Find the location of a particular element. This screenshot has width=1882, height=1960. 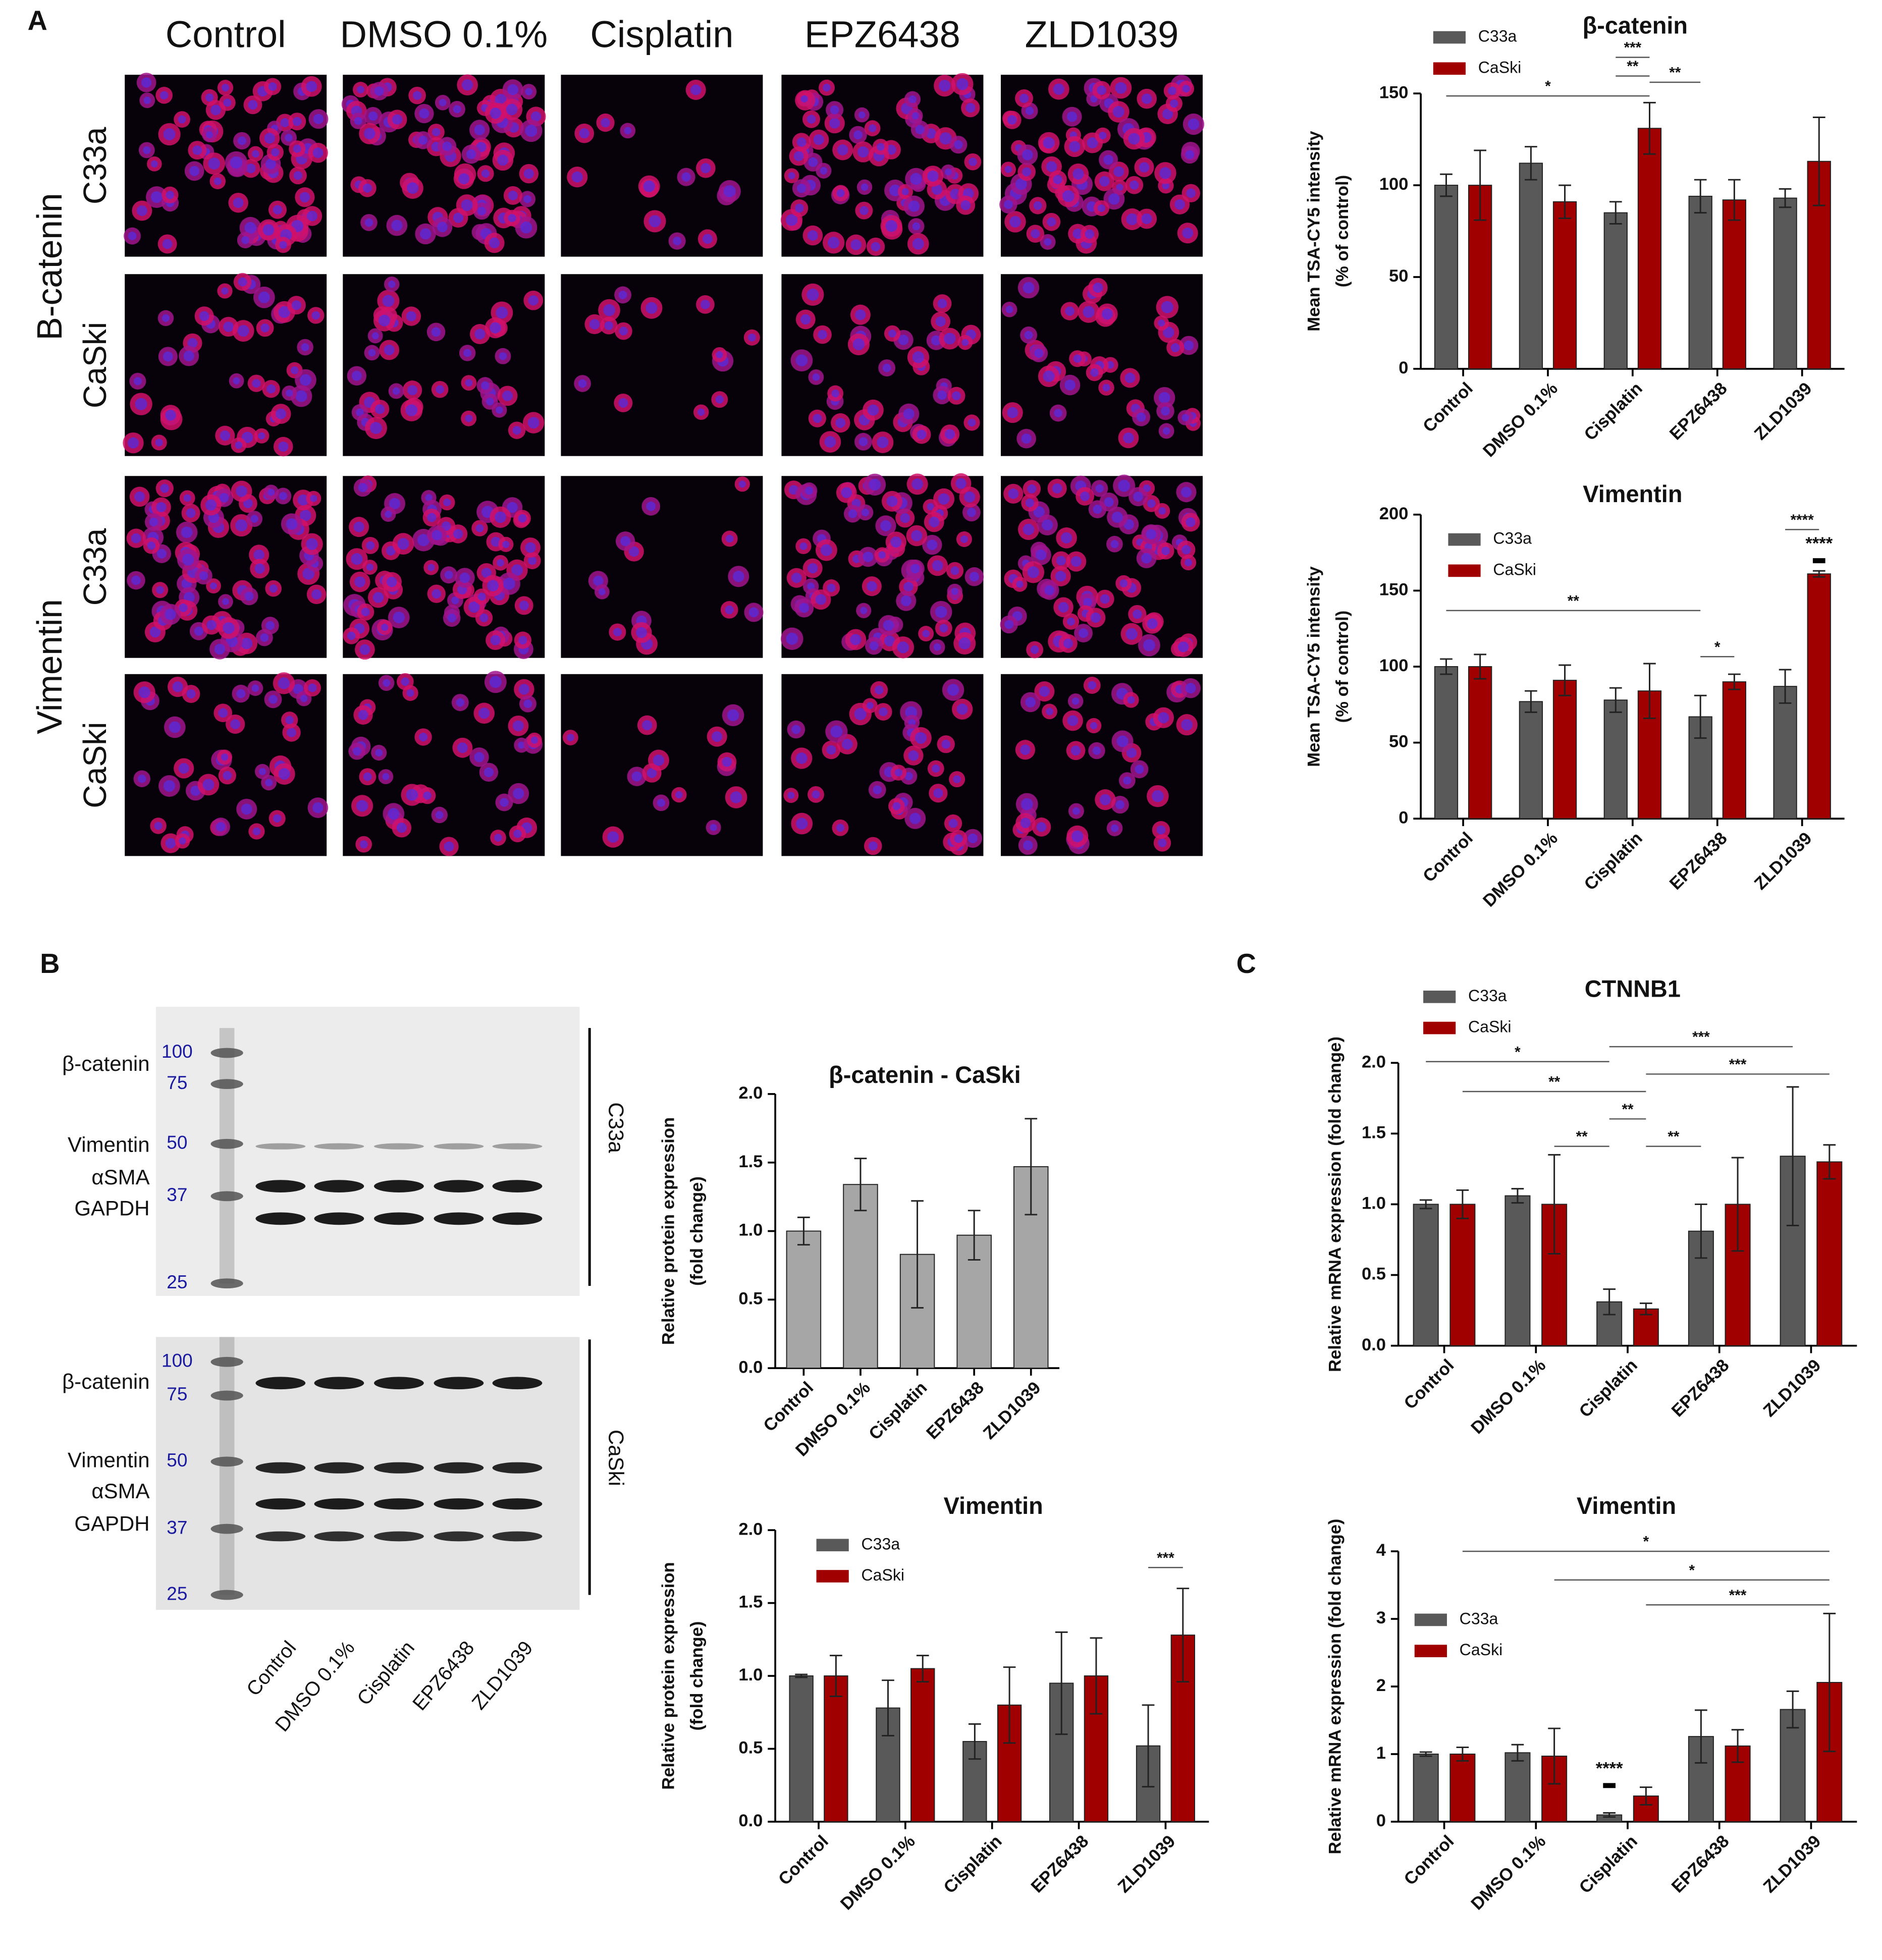

y-tick-label: 3 is located at coordinates (1381, 1617).